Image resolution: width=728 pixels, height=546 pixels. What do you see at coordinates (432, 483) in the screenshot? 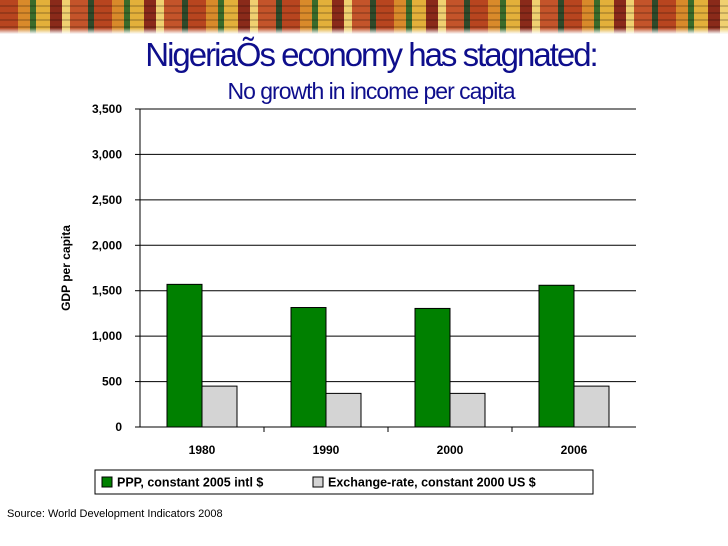
I see `legend-label: Exchange-rate, constant 2000 US $` at bounding box center [432, 483].